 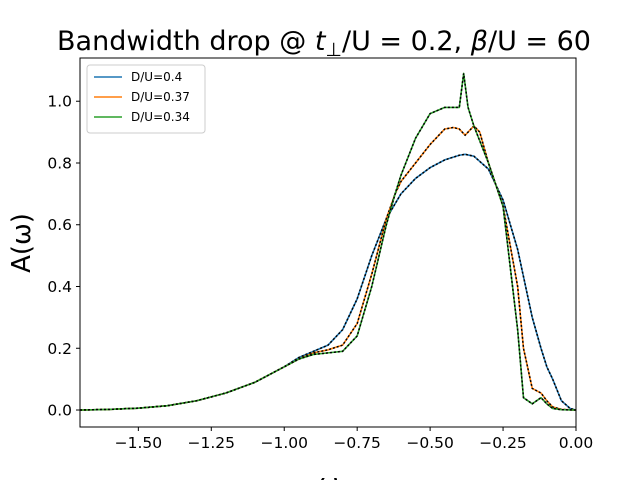 What do you see at coordinates (186, 41) in the screenshot?
I see `title-prefix: Bandwidth drop @` at bounding box center [186, 41].